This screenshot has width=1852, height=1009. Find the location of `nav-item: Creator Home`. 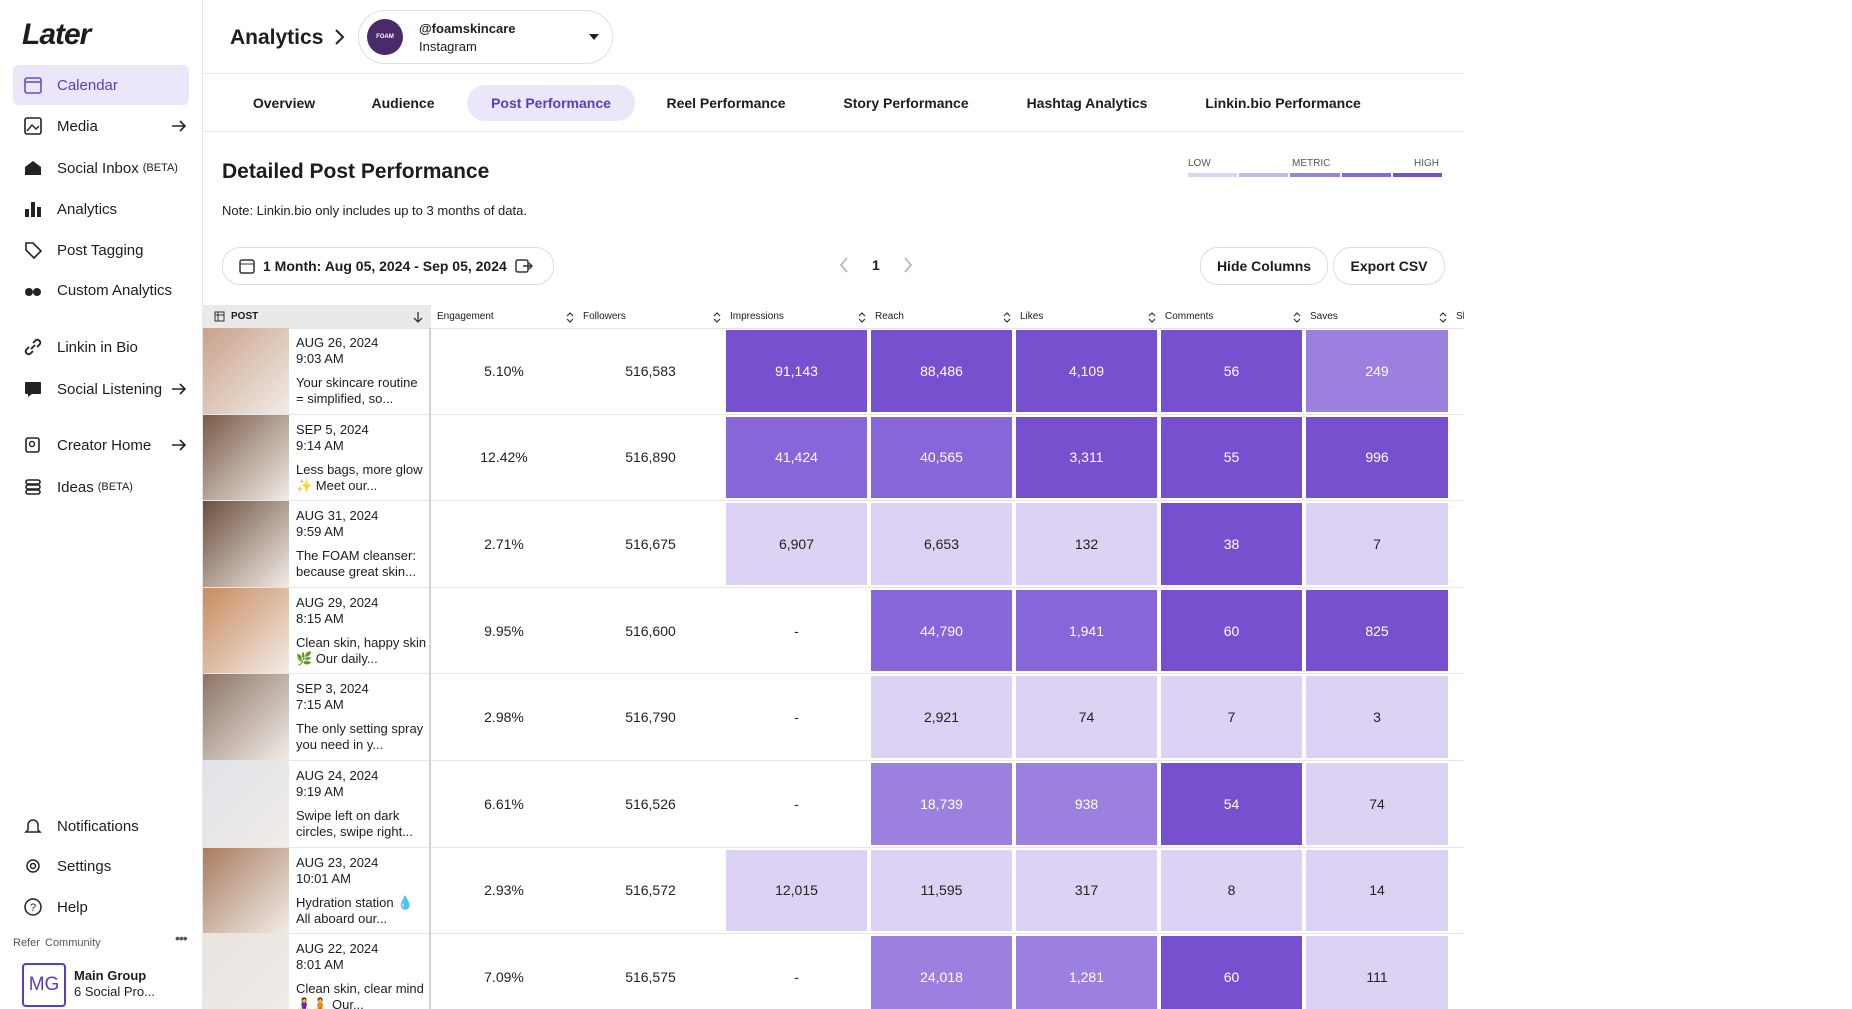

nav-item: Creator Home is located at coordinates (101, 445).